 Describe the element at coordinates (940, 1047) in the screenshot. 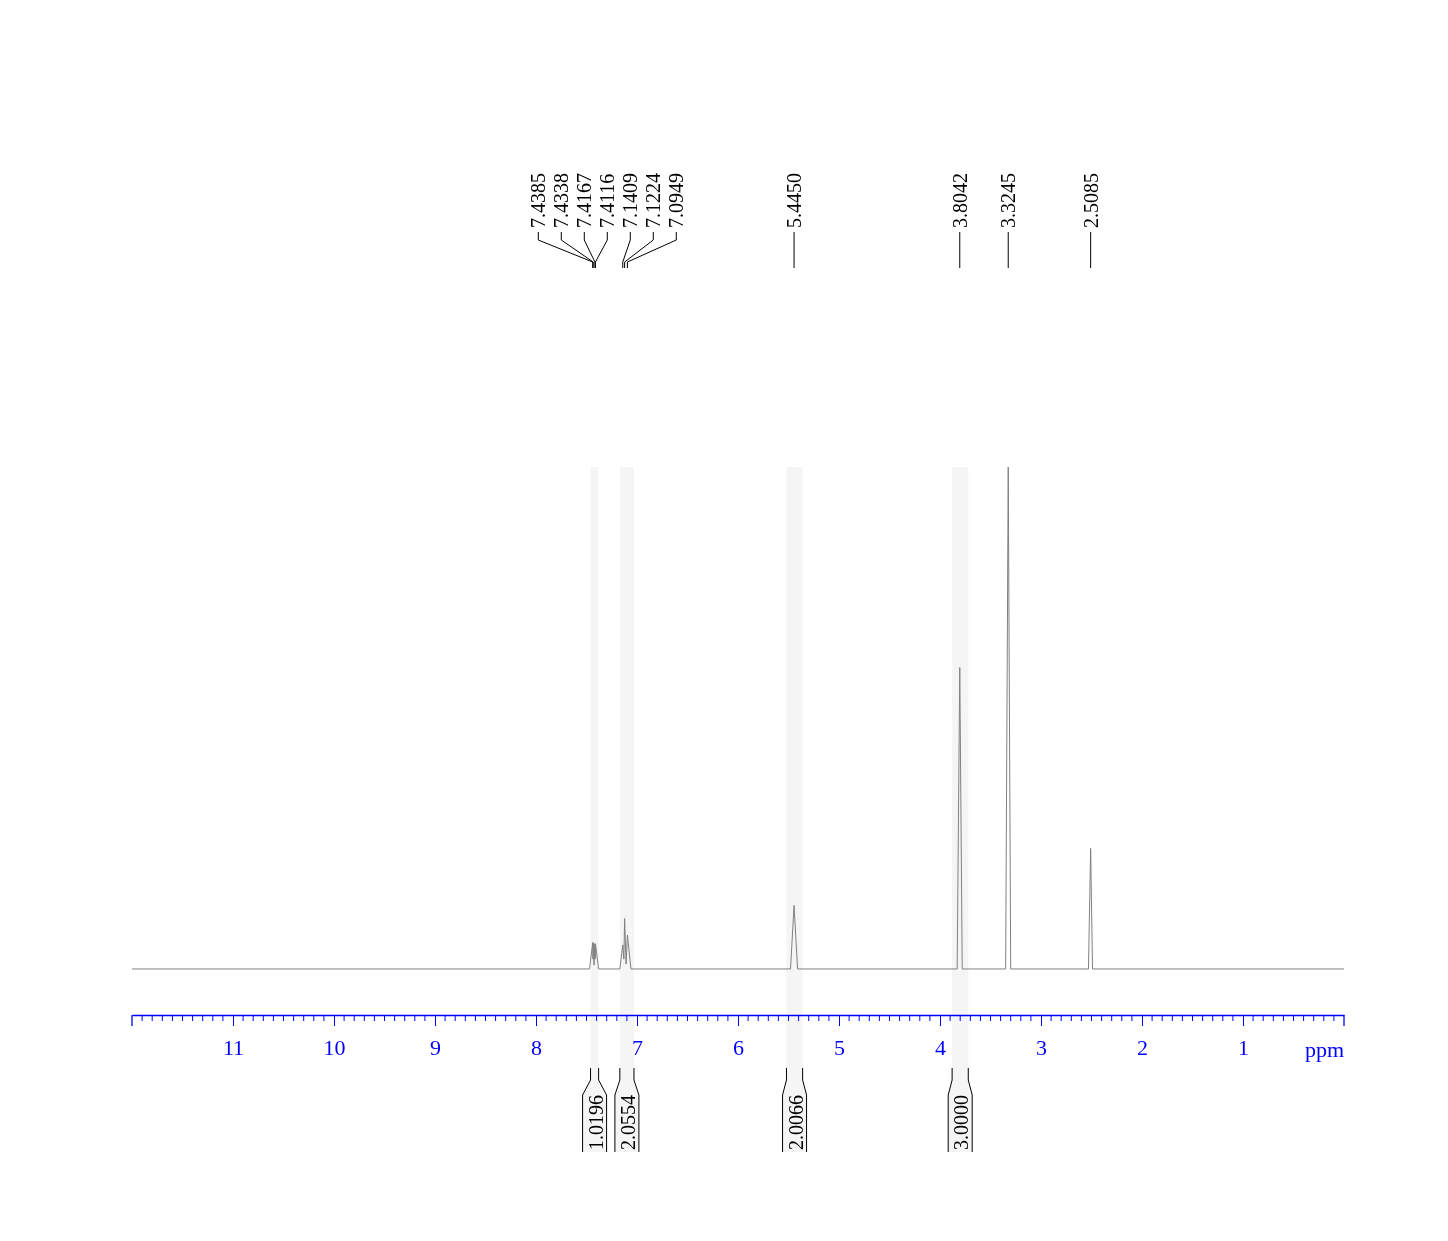

I see `x-tick-label: 4` at that location.